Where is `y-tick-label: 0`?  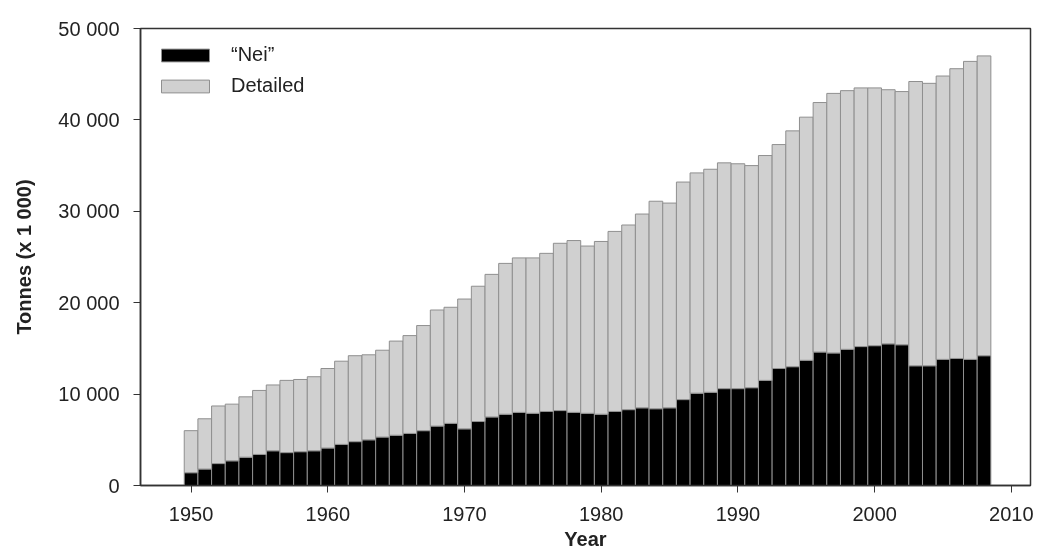
y-tick-label: 0 is located at coordinates (114, 485).